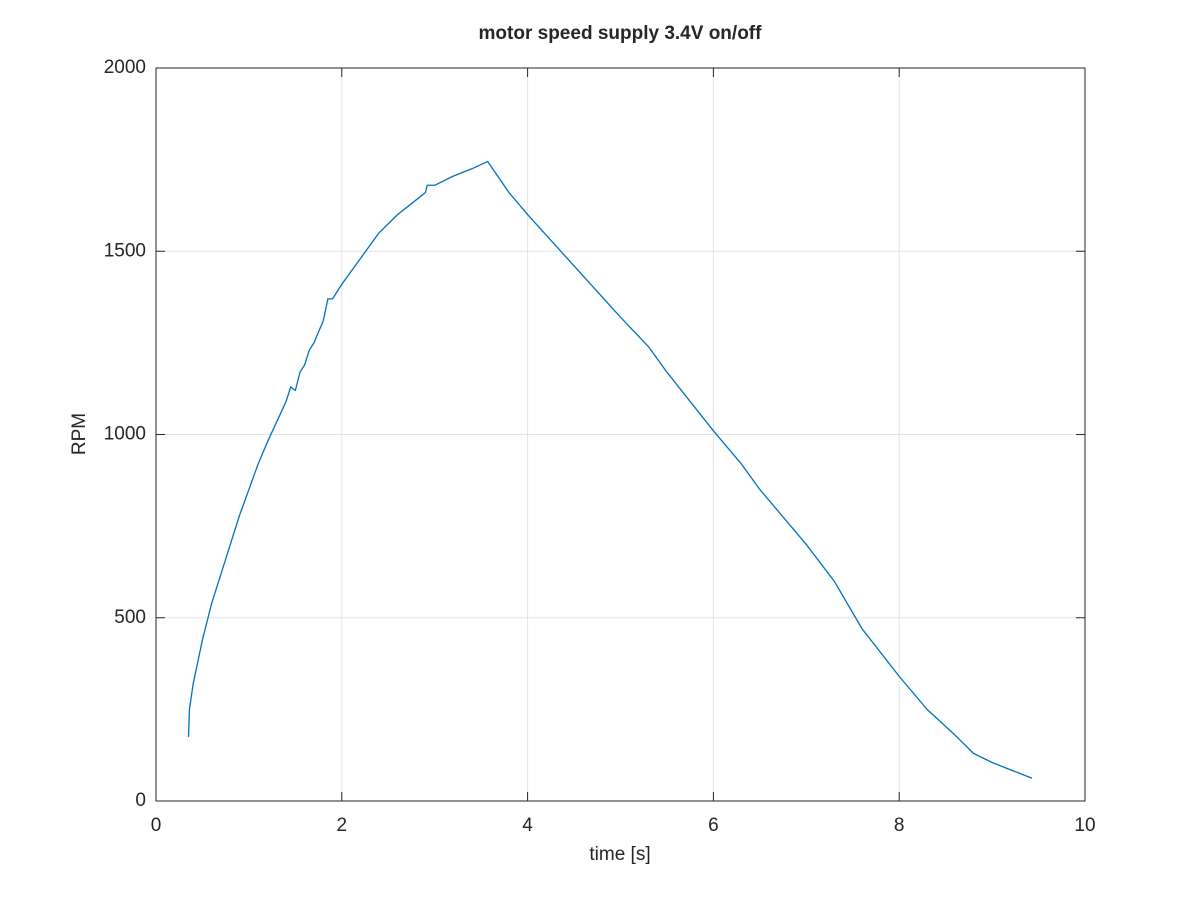 This screenshot has width=1200, height=900. Describe the element at coordinates (527, 825) in the screenshot. I see `x-tick-label: 4` at that location.